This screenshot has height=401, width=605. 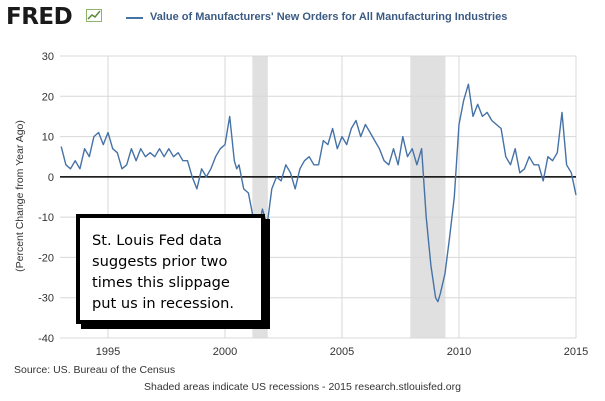 What do you see at coordinates (108, 352) in the screenshot?
I see `x-tick-label: 1995` at bounding box center [108, 352].